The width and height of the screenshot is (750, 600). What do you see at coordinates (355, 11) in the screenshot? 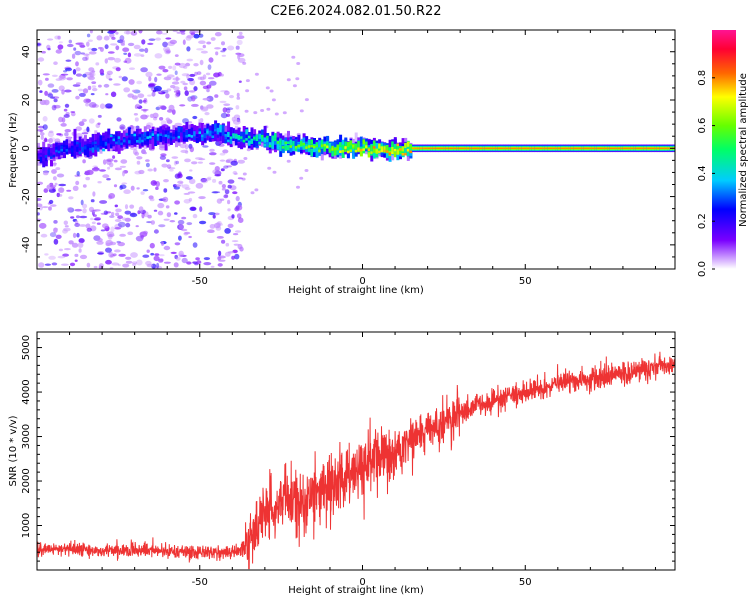
I see `figure-title: C2E6.2024.082.01.50.R22` at bounding box center [355, 11].